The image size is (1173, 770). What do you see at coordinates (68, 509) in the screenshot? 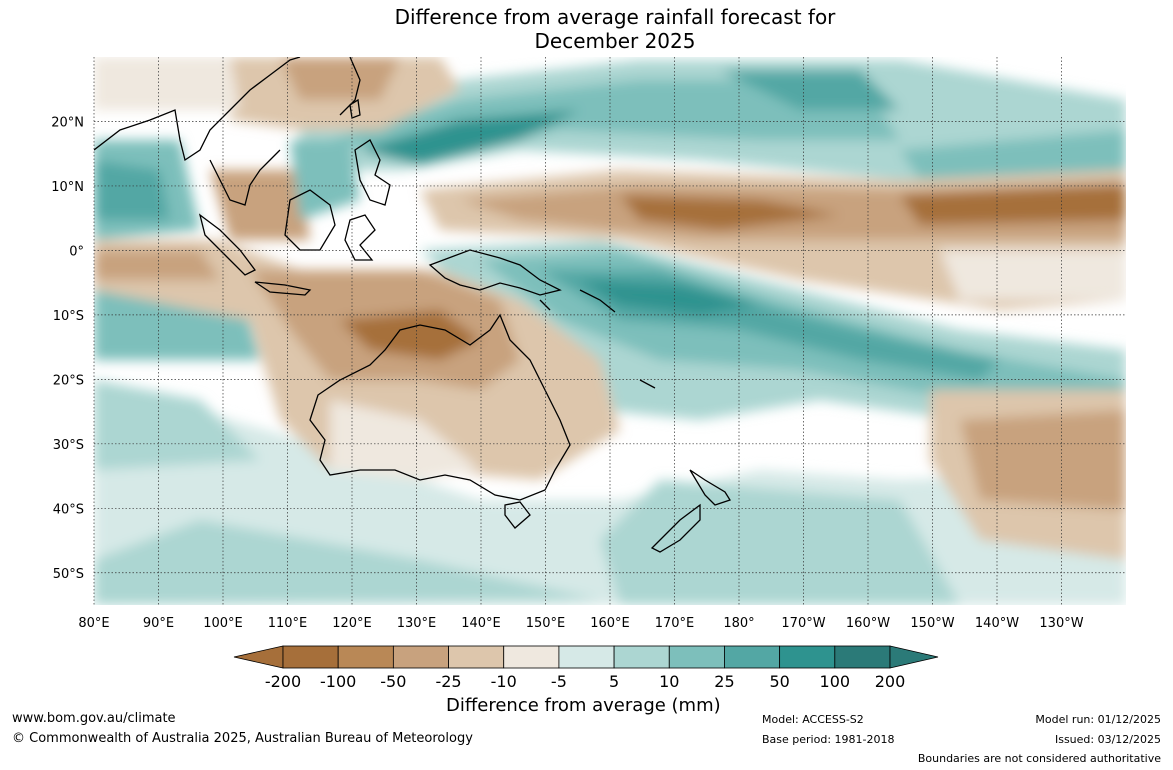
I see `lat-tick-label: 40°S` at bounding box center [68, 509].